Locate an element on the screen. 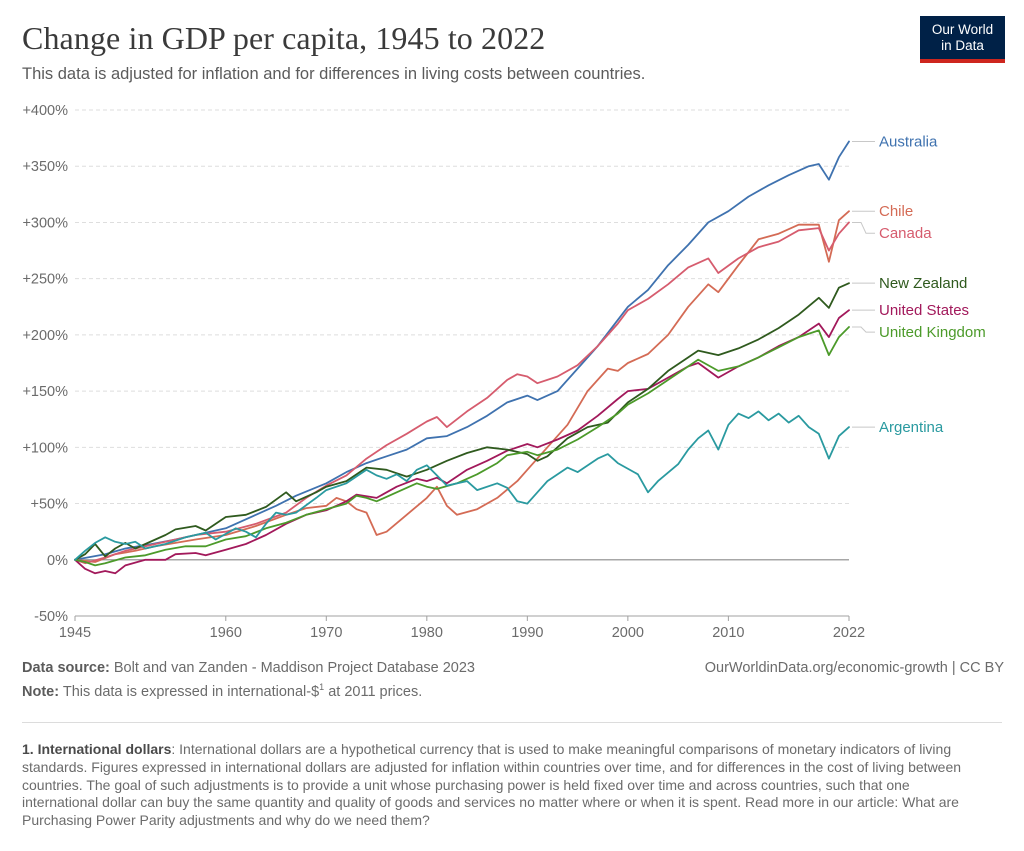 The image size is (1024, 851). footer-divider is located at coordinates (512, 722).